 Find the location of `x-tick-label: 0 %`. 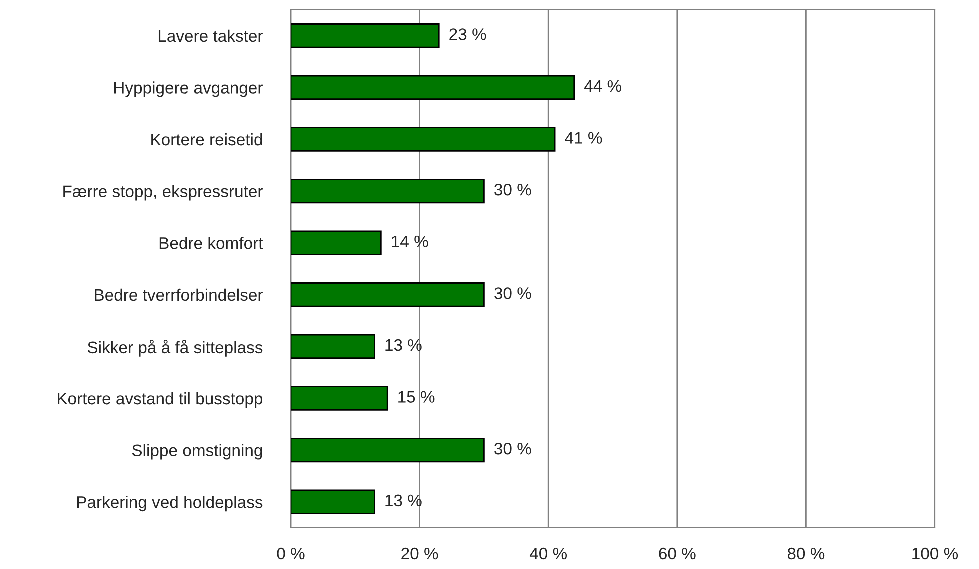

x-tick-label: 0 % is located at coordinates (291, 554).